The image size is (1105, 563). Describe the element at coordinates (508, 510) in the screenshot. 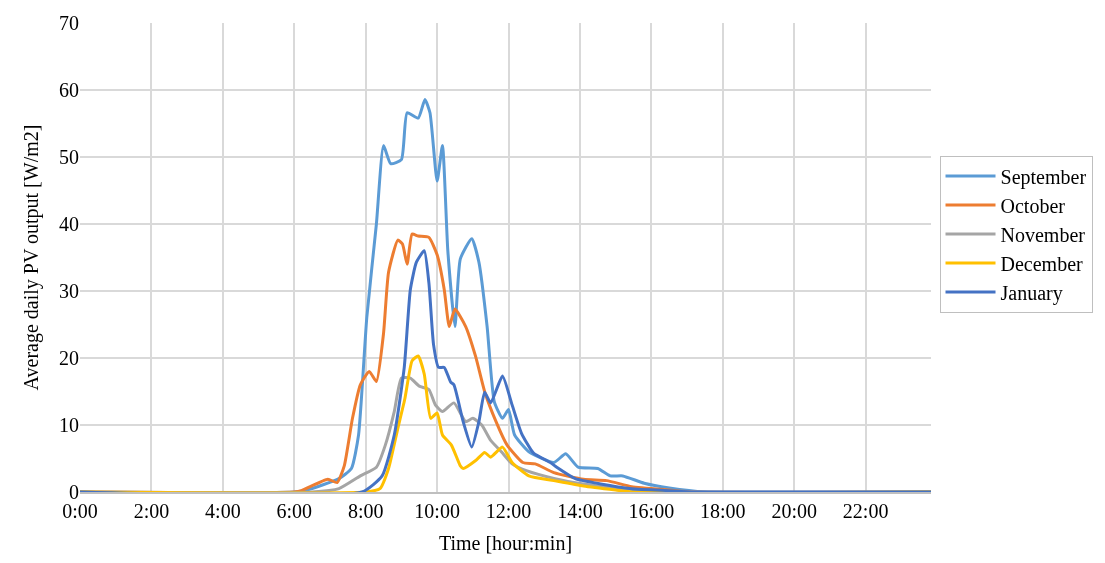

I see `x-tick-label: 12:00` at that location.